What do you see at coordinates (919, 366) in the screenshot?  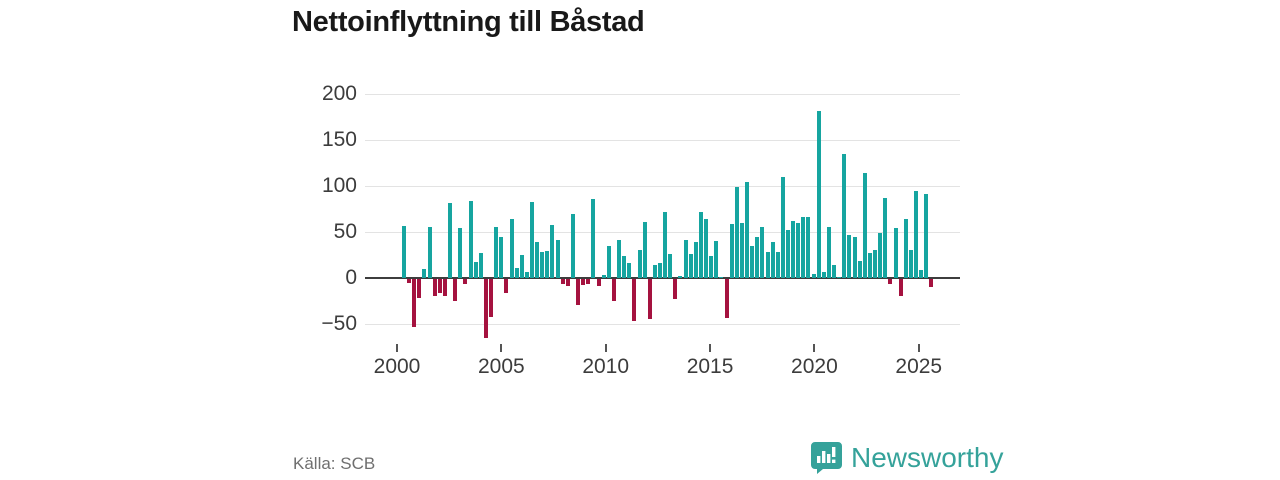 I see `x-axis-label: 2025` at bounding box center [919, 366].